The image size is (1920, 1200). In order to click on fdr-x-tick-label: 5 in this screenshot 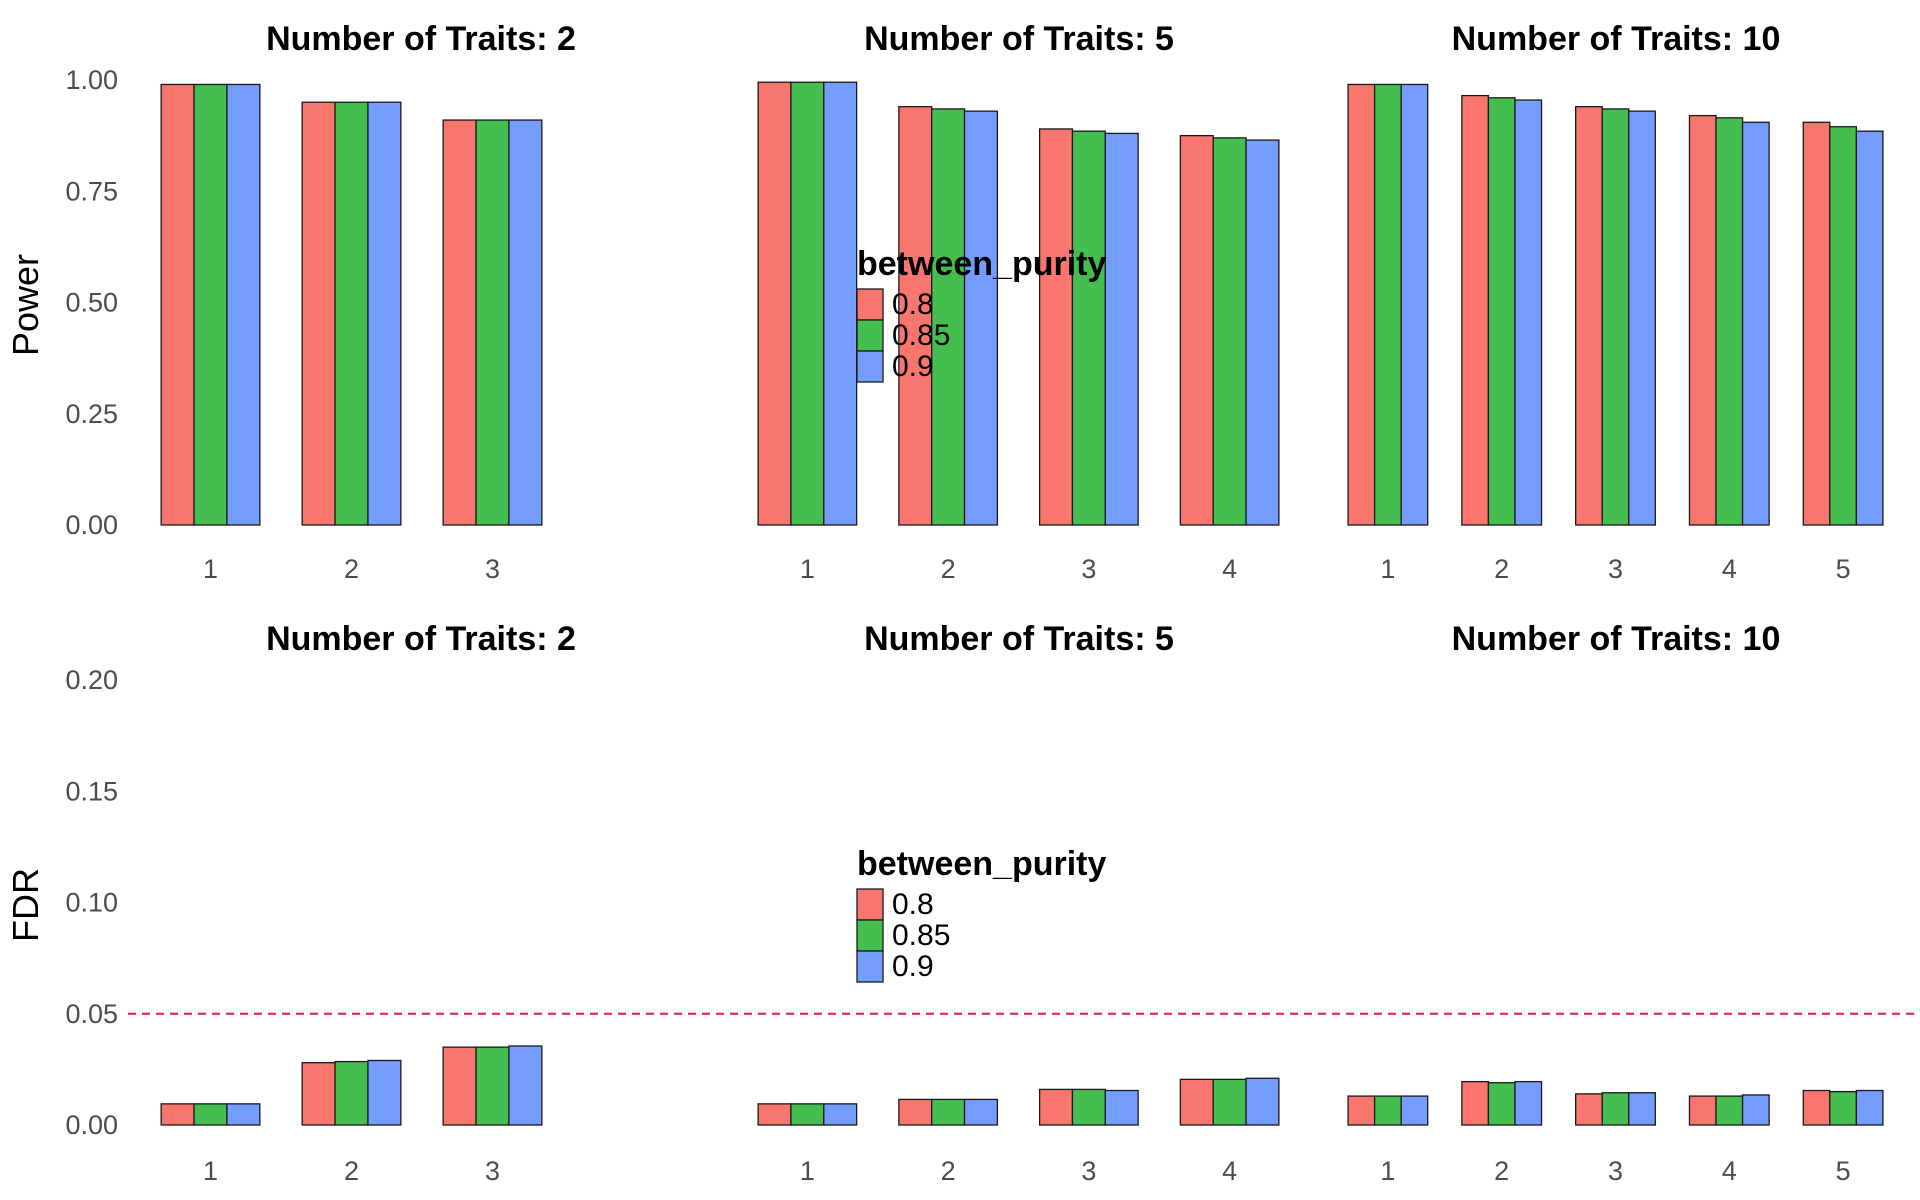, I will do `click(1843, 1171)`.